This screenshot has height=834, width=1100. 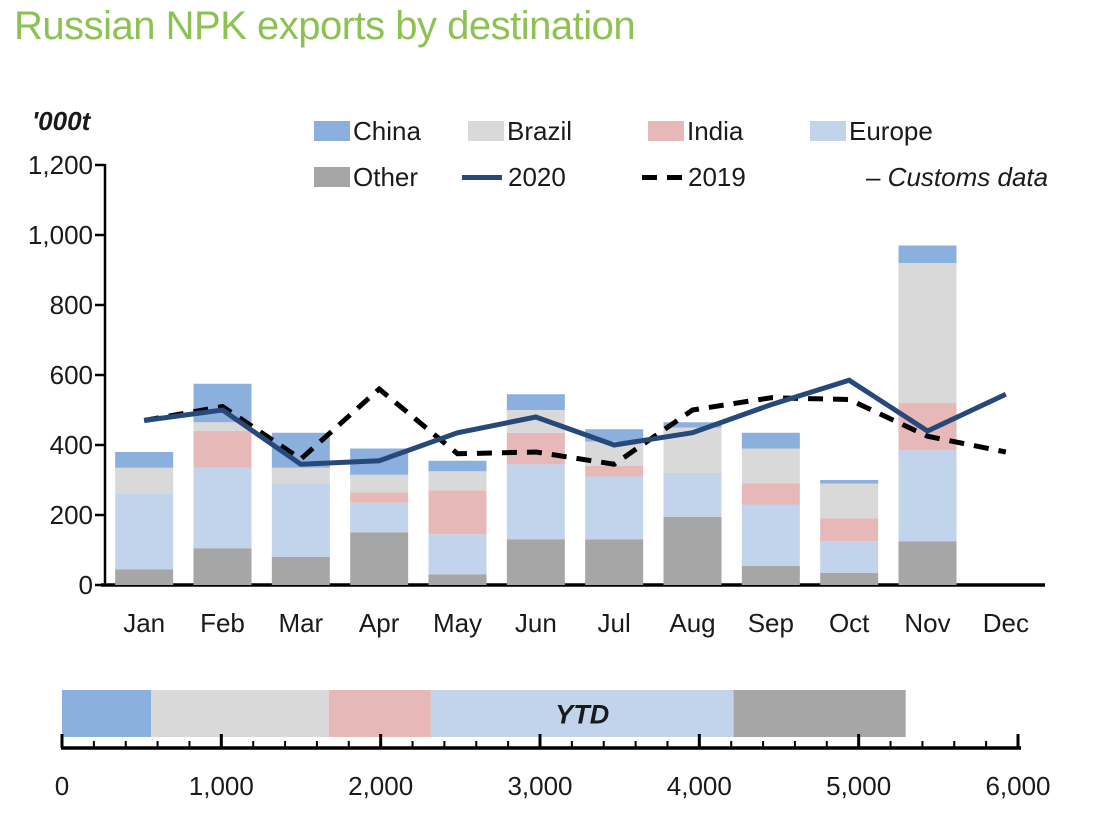 I want to click on bar-segment-india-apr, so click(x=379, y=497).